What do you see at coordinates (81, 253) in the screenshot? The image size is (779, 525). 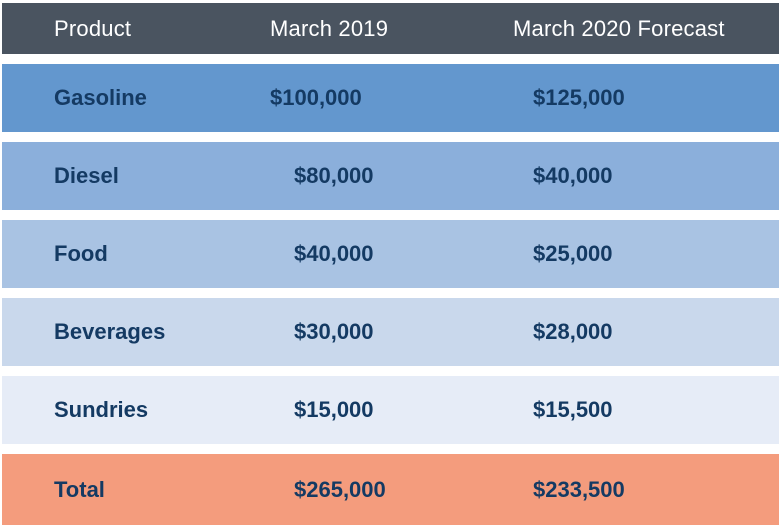 I see `product-label: Food` at bounding box center [81, 253].